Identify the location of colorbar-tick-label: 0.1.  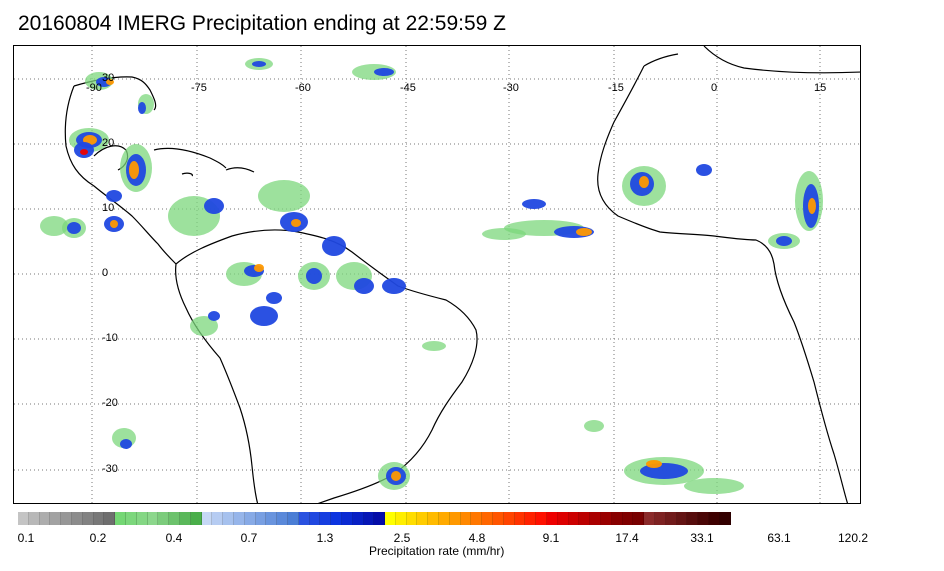
(26, 538).